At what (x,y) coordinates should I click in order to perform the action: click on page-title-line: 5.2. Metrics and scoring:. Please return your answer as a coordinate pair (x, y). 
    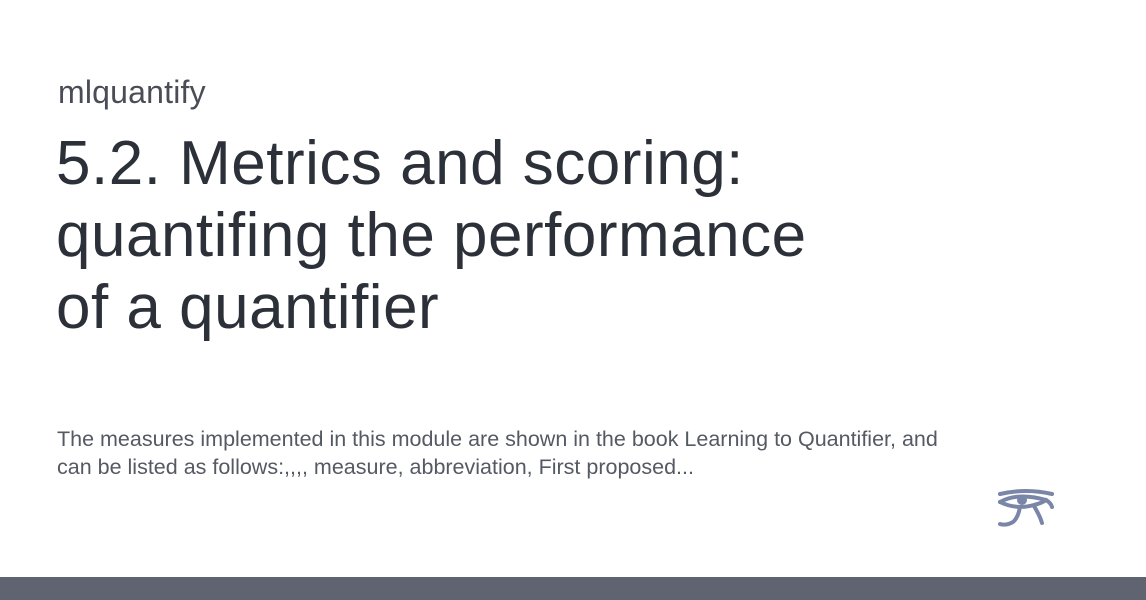
    Looking at the image, I should click on (400, 163).